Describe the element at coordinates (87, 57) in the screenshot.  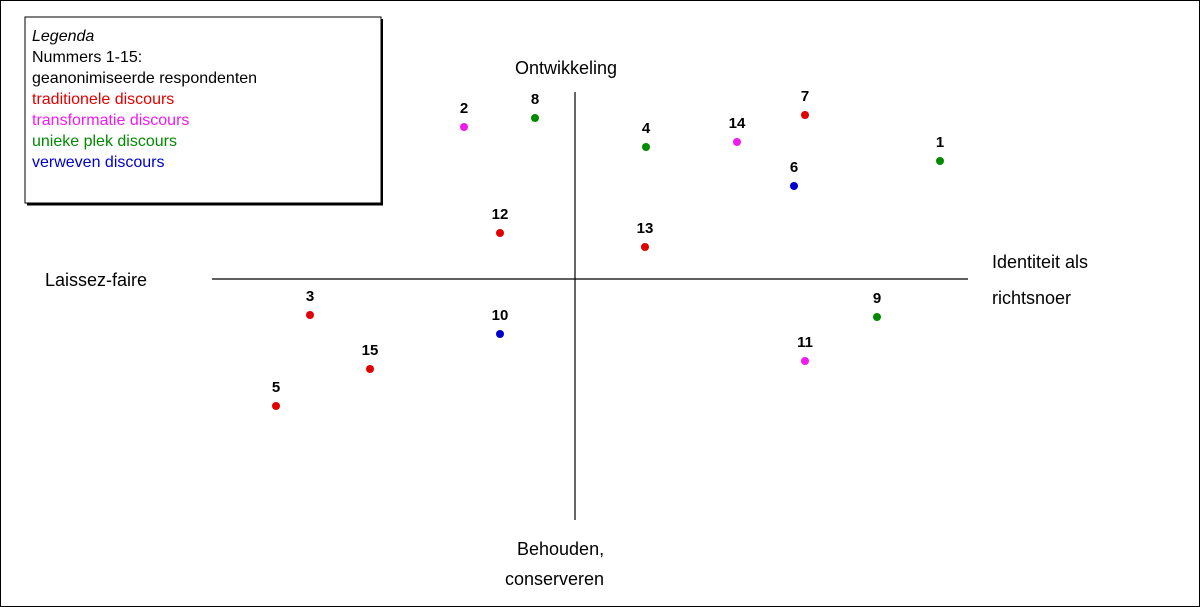
I see `legend-line: Nummers 1-15:` at that location.